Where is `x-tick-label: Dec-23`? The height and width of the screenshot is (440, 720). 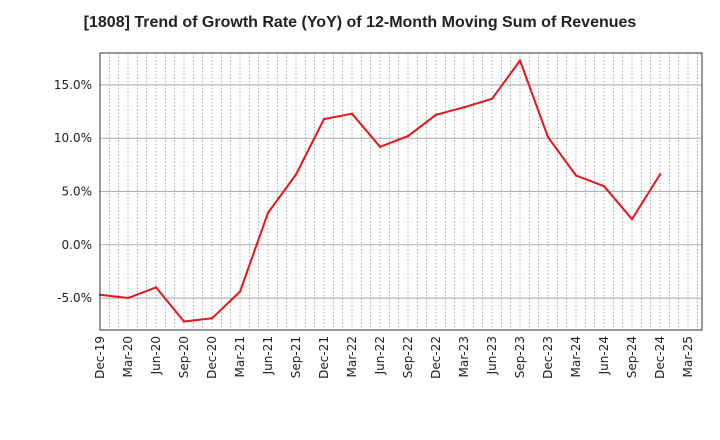 x-tick-label: Dec-23 is located at coordinates (548, 357).